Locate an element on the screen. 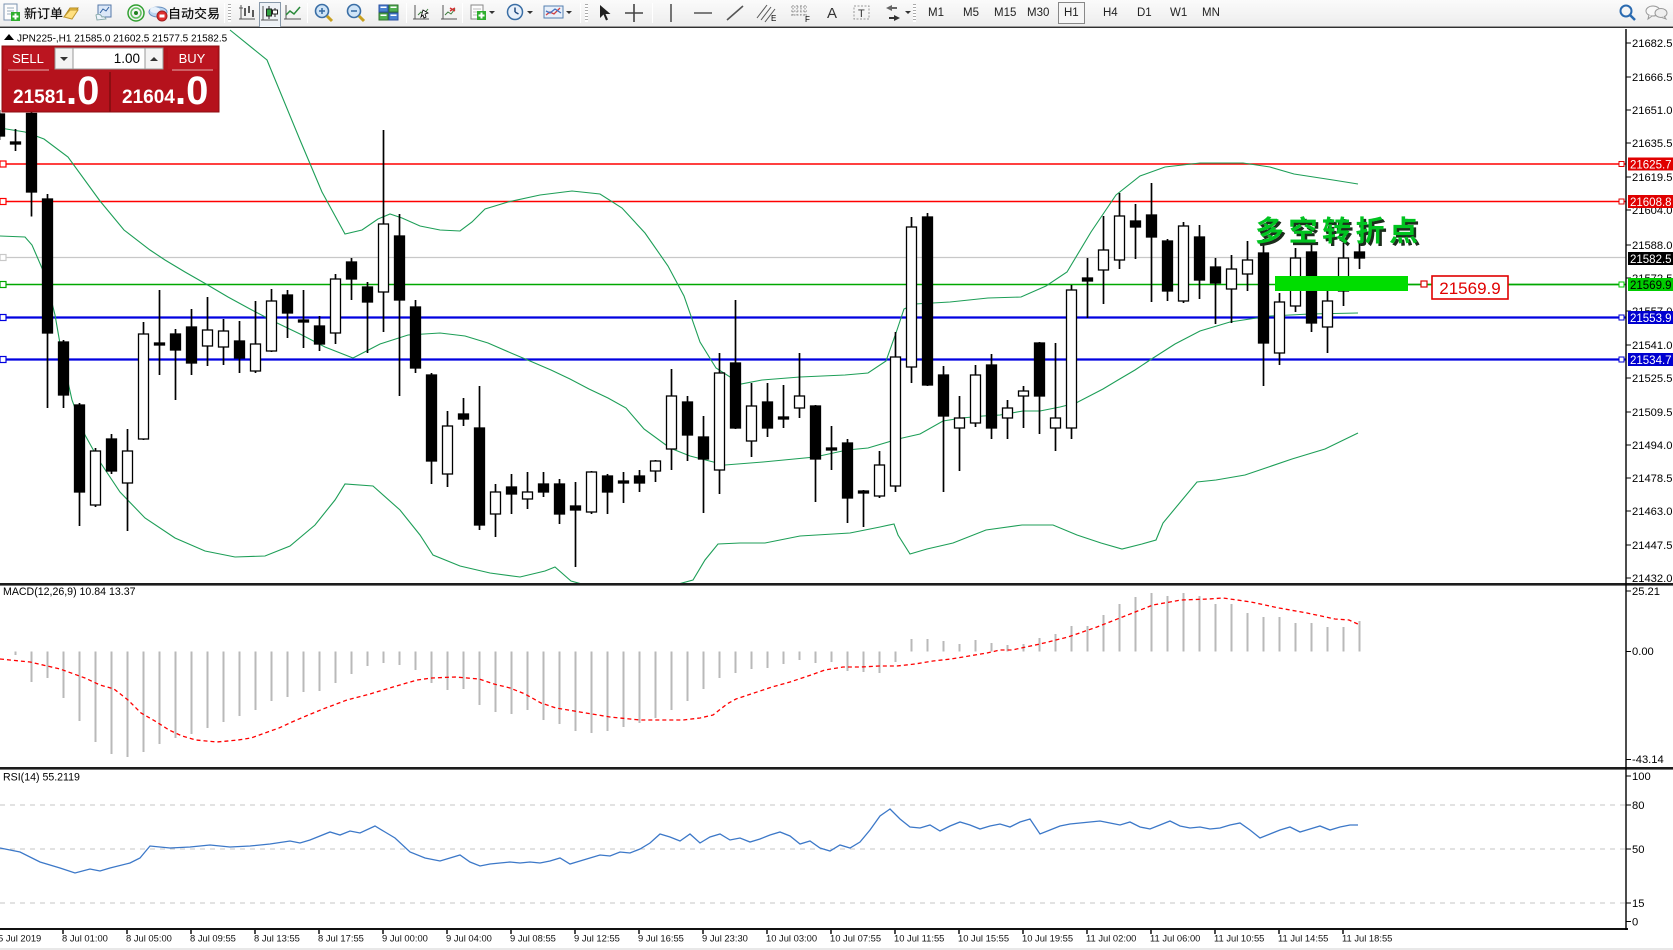  svg-text: 21604 is located at coordinates (148, 97).